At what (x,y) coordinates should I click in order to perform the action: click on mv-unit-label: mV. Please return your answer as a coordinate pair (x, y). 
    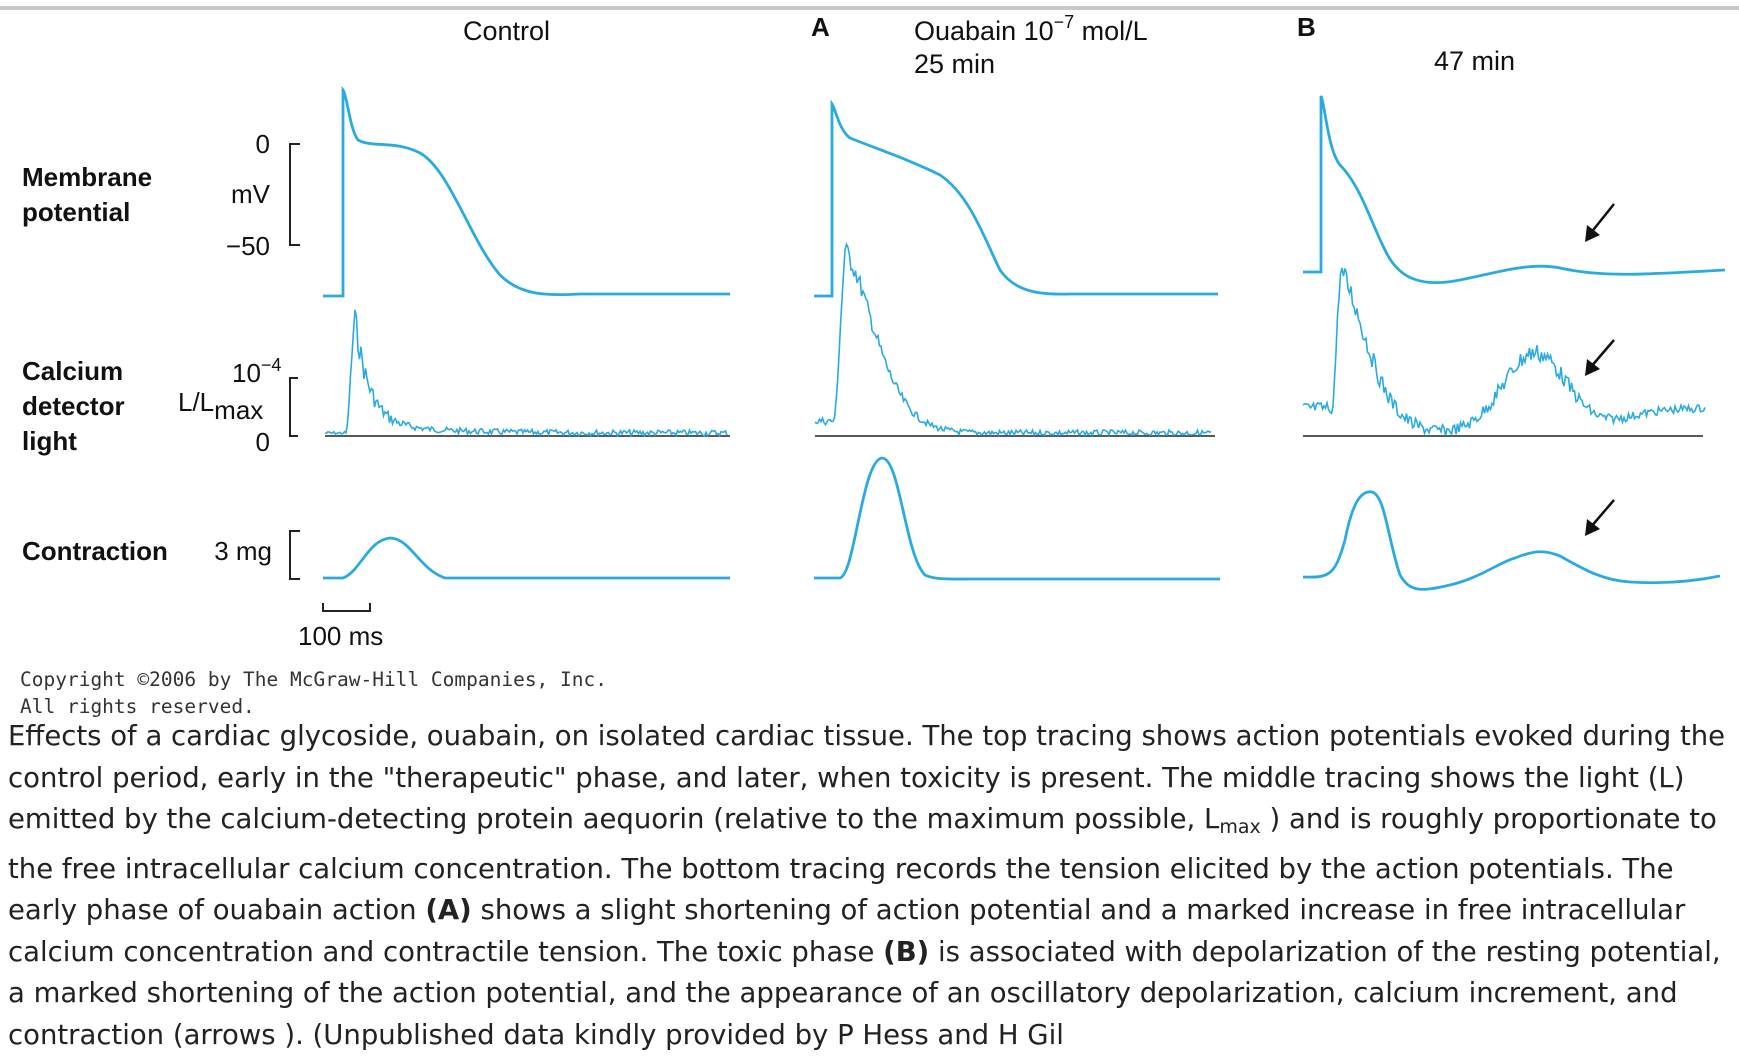
    Looking at the image, I should click on (251, 194).